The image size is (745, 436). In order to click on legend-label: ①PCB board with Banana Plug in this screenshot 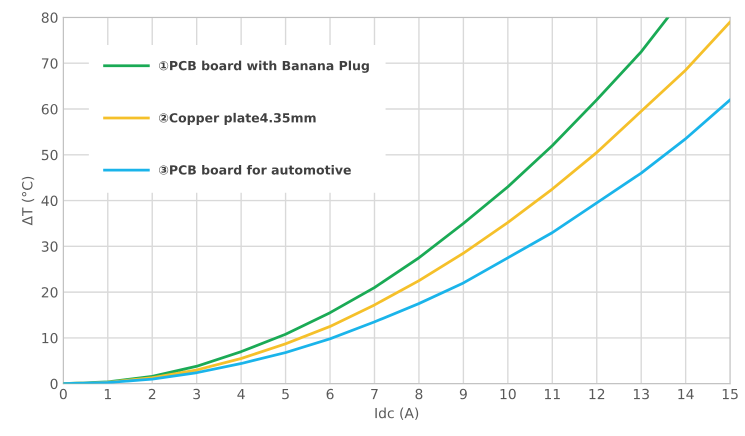, I will do `click(264, 66)`.